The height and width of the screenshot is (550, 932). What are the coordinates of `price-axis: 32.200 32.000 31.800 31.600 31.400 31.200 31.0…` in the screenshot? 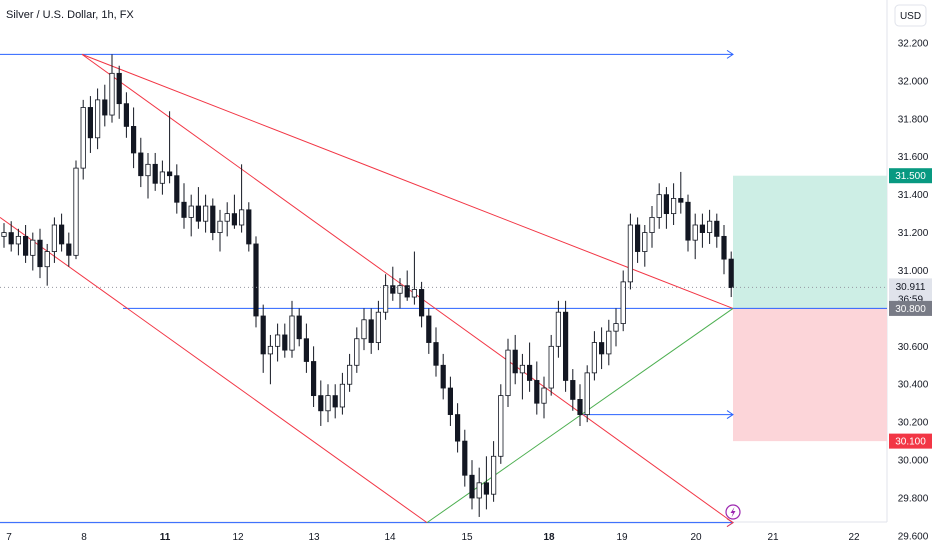 It's located at (913, 291).